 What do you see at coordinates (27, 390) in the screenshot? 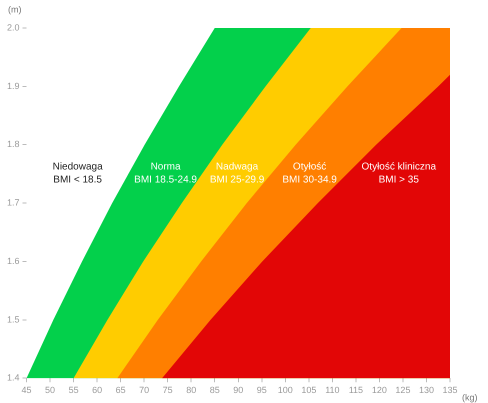
I see `x-tick-label: 45` at bounding box center [27, 390].